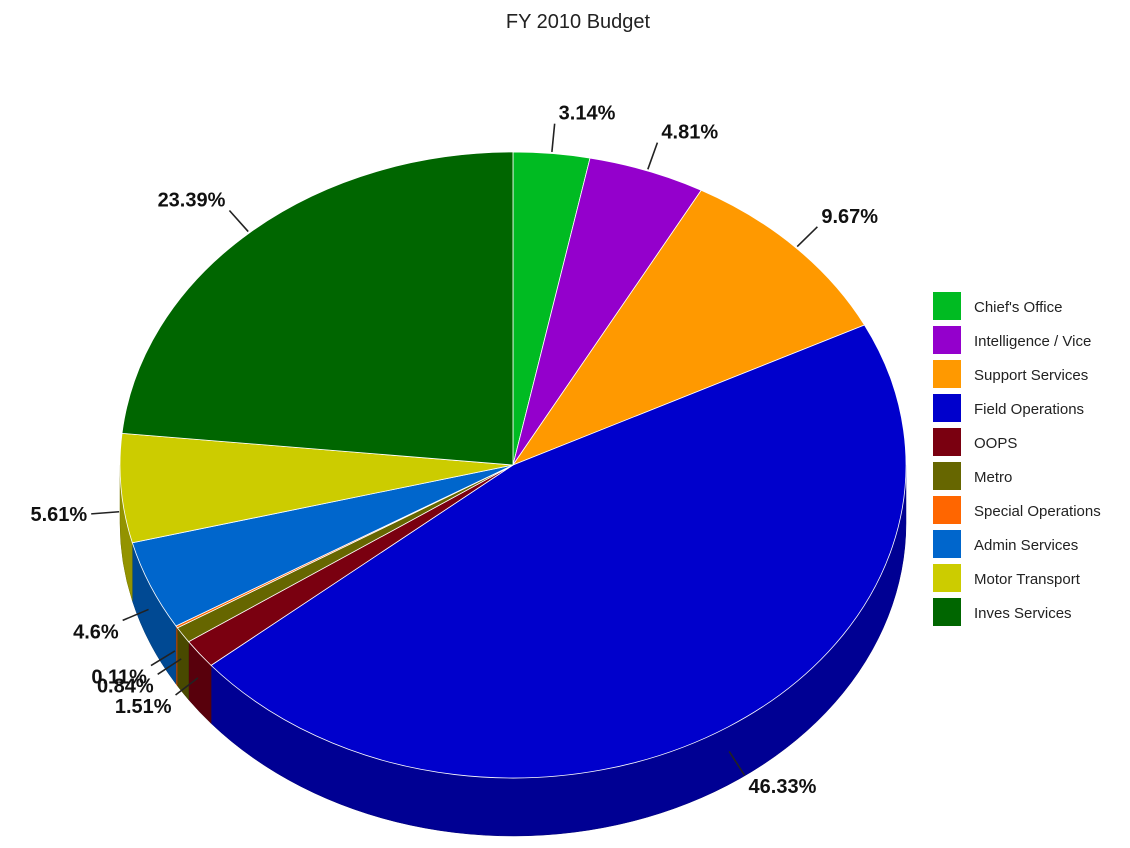 This screenshot has height=848, width=1130. What do you see at coordinates (1029, 409) in the screenshot?
I see `legend-label-field-operations: Field Operations` at bounding box center [1029, 409].